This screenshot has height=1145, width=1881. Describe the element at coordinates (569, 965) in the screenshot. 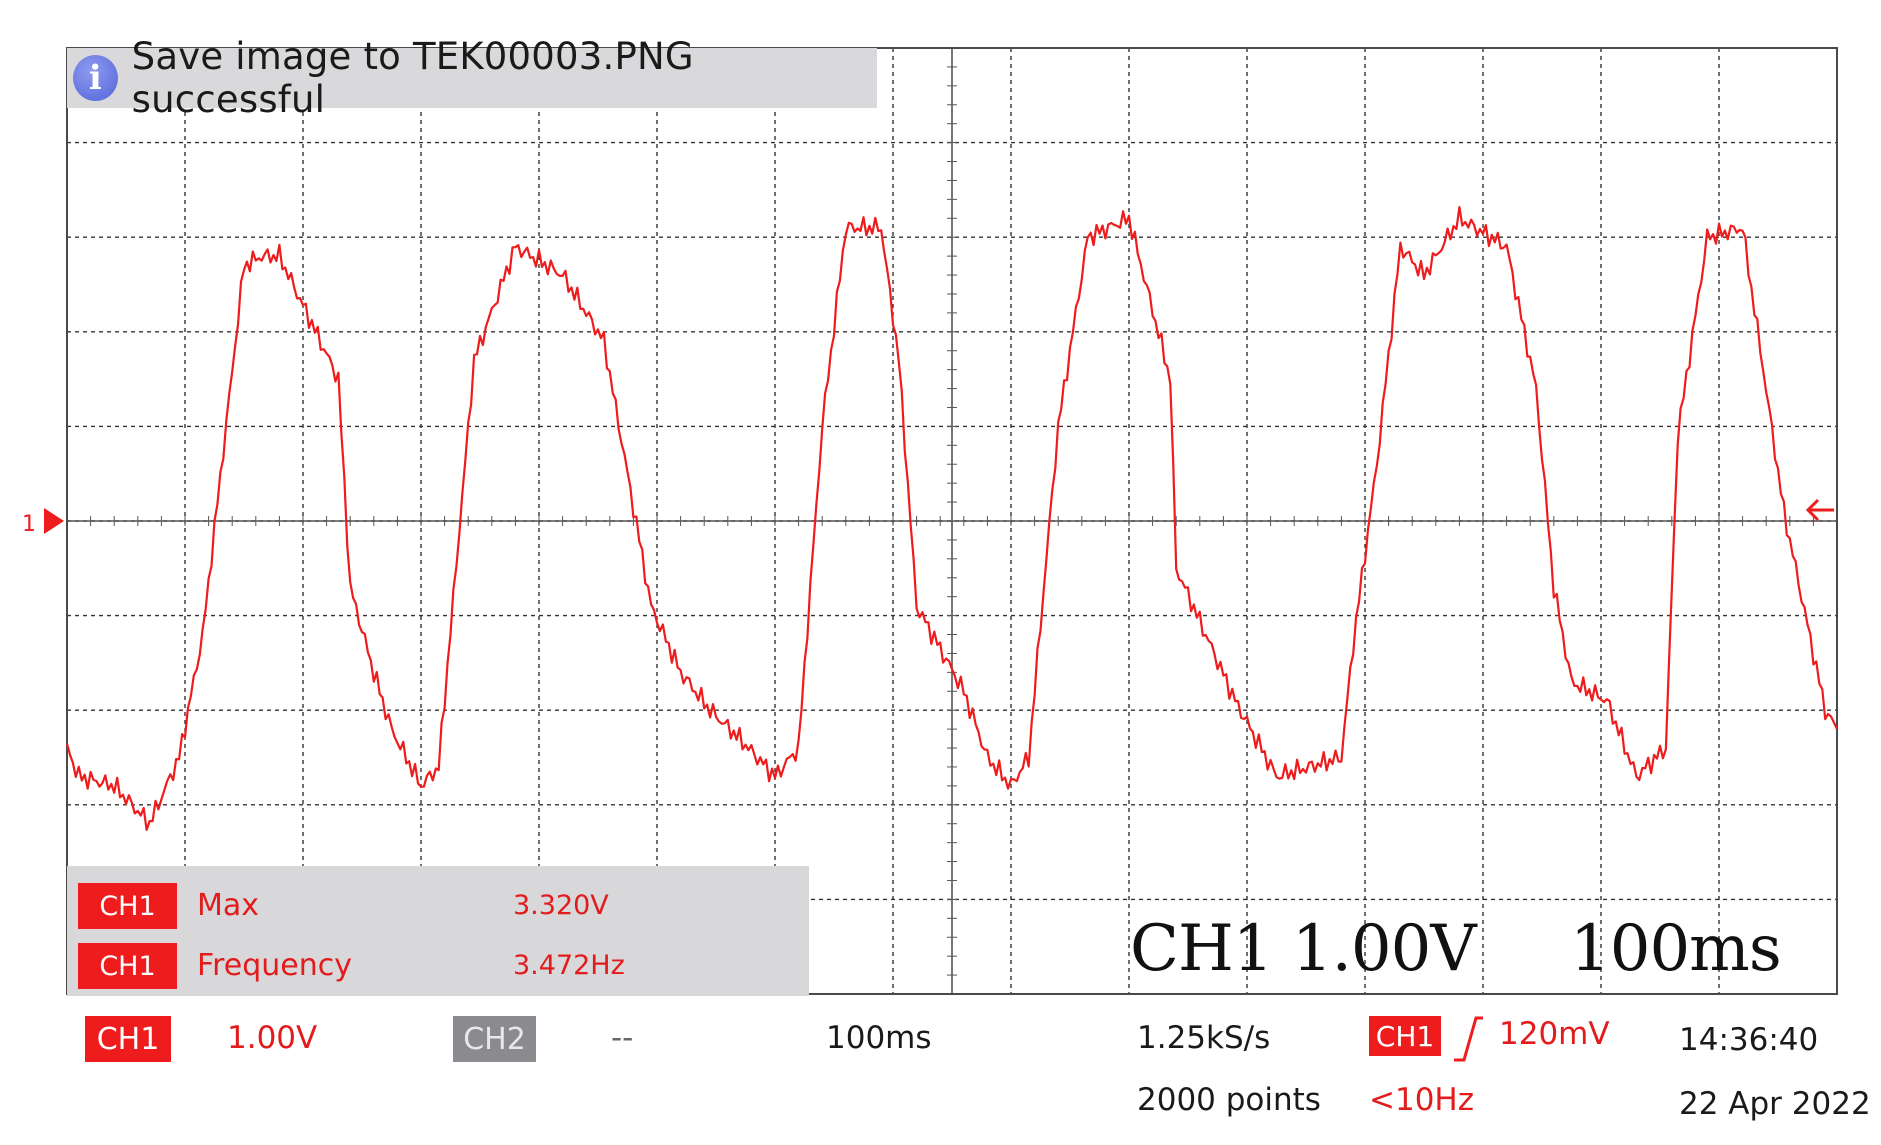

I see `measurement-value: 3.472Hz` at that location.